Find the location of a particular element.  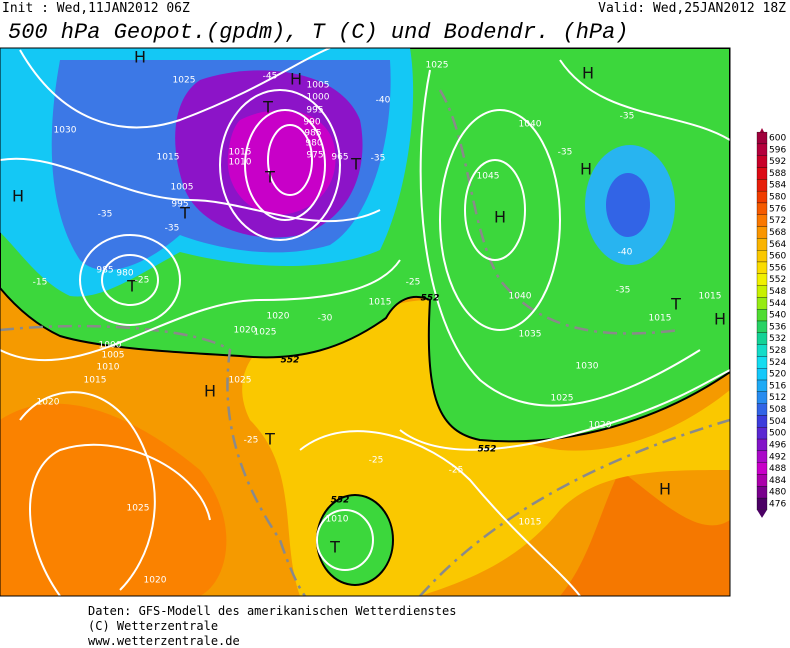

legend-label: 592 is located at coordinates (777, 162).